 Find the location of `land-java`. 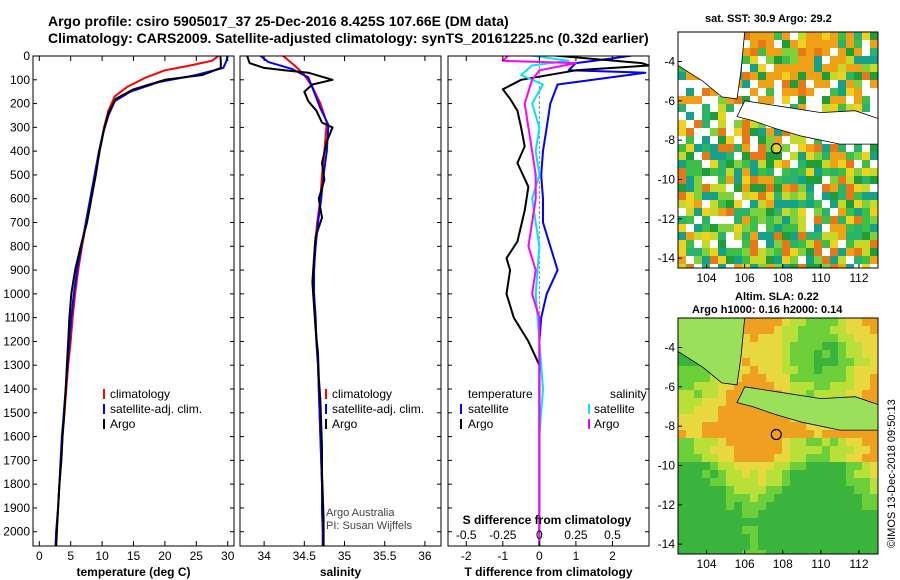

land-java is located at coordinates (807, 408).